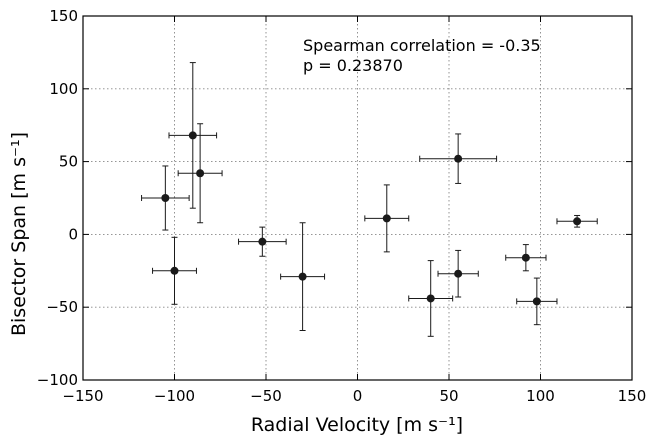 The width and height of the screenshot is (652, 439). Describe the element at coordinates (357, 425) in the screenshot. I see `x-axis-label: Radial Velocity [m s⁻¹]` at that location.